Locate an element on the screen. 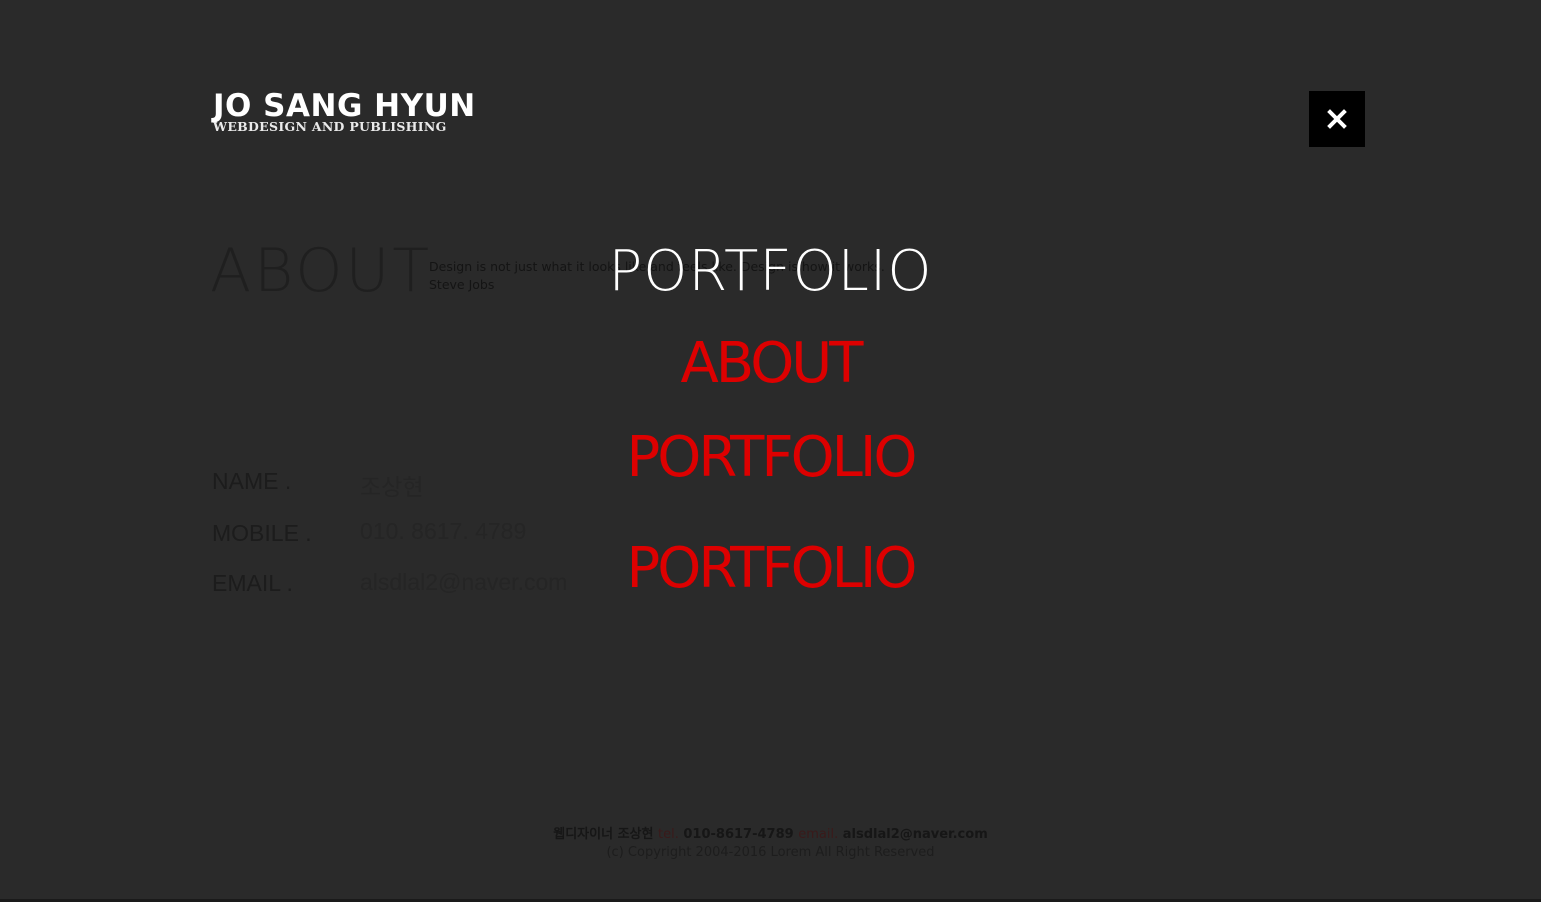 The image size is (1541, 902). quote-author: Steve Jobs is located at coordinates (462, 284).